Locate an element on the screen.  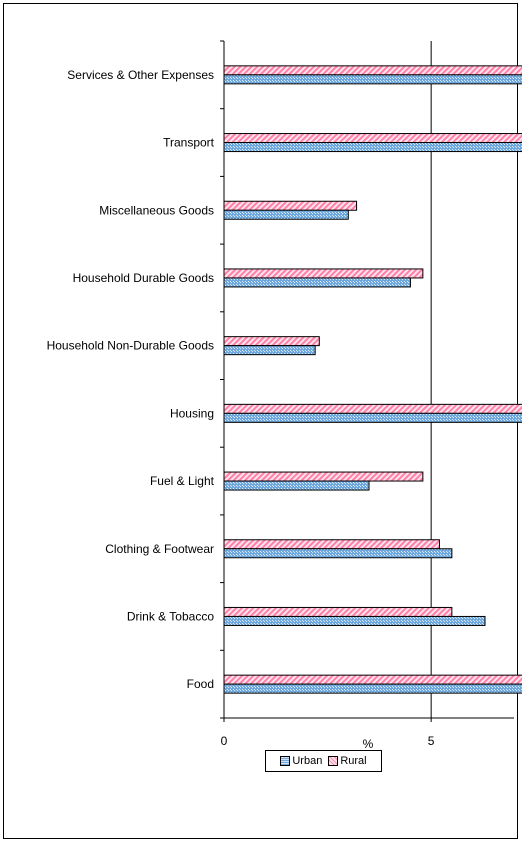
category-label: Fuel & Light is located at coordinates (182, 481).